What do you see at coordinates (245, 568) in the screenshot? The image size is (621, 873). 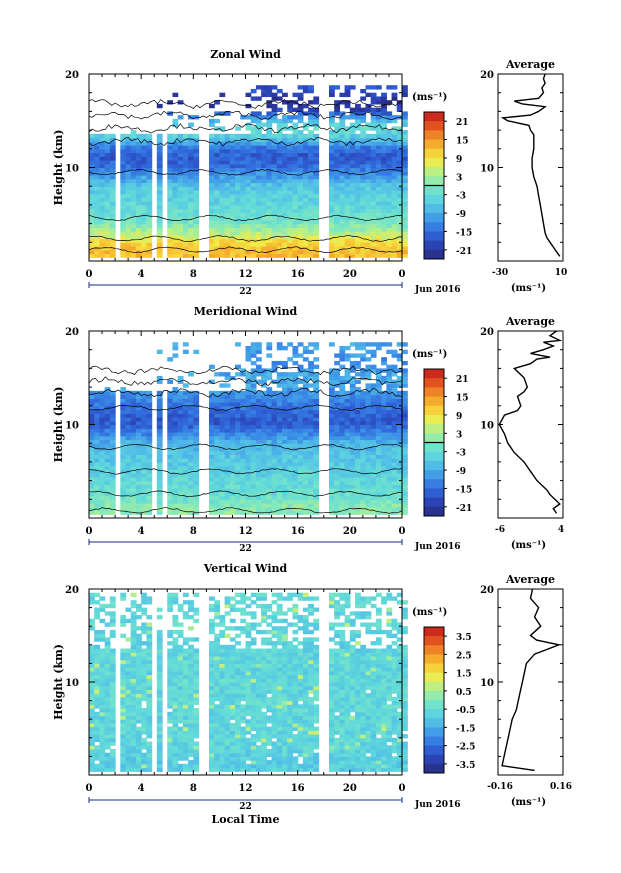 I see `panel-title: Vertical Wind` at bounding box center [245, 568].